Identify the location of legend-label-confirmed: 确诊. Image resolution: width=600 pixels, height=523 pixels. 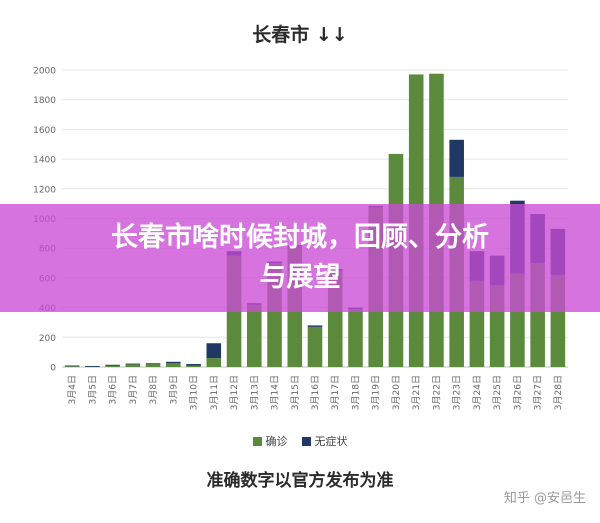
(276, 441).